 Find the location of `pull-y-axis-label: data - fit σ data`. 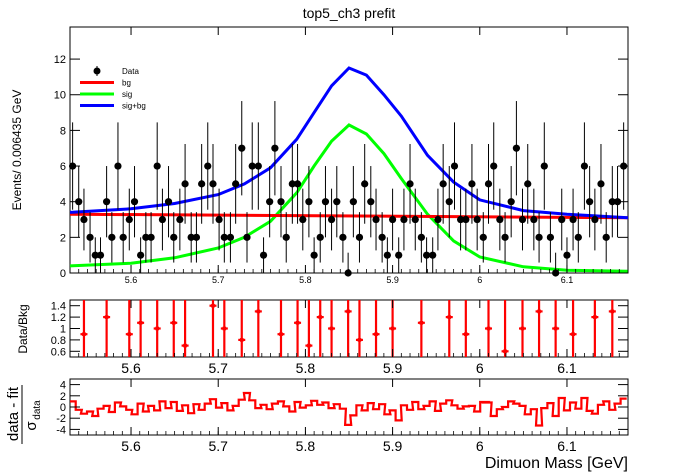

pull-y-axis-label: data - fit σ data is located at coordinates (24, 414).